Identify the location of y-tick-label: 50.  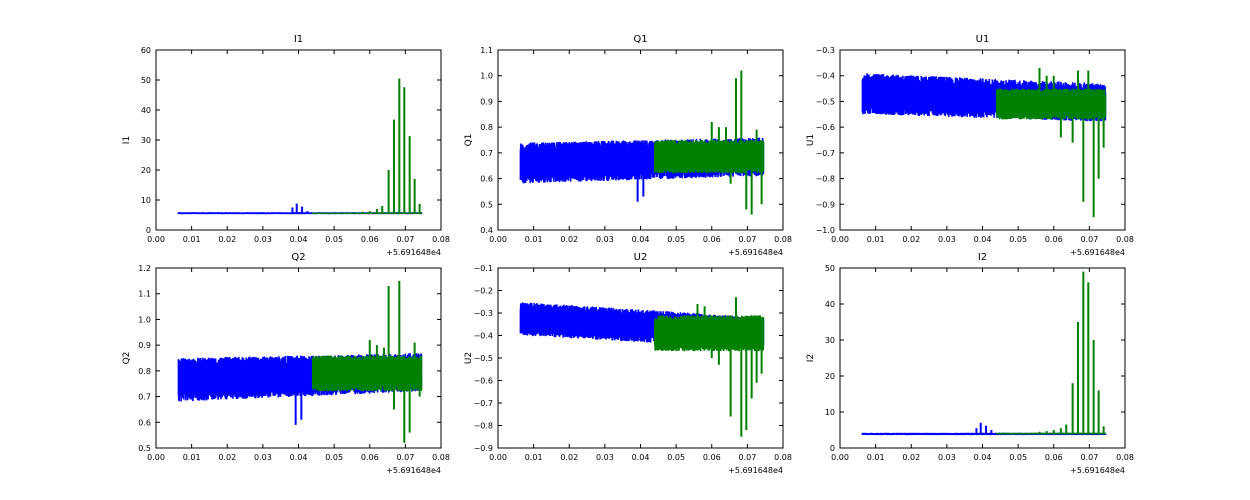
(830, 268).